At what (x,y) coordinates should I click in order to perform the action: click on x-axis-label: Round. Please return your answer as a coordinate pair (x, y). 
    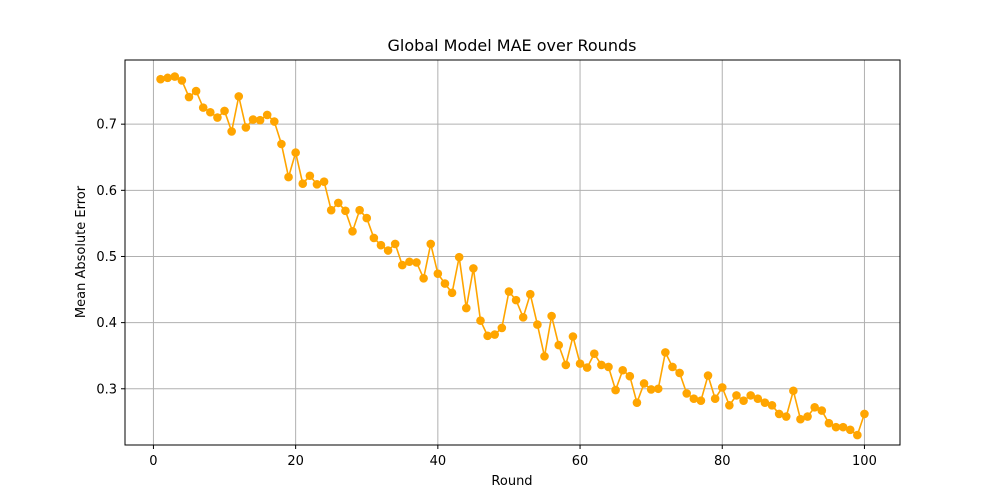
    Looking at the image, I should click on (511, 481).